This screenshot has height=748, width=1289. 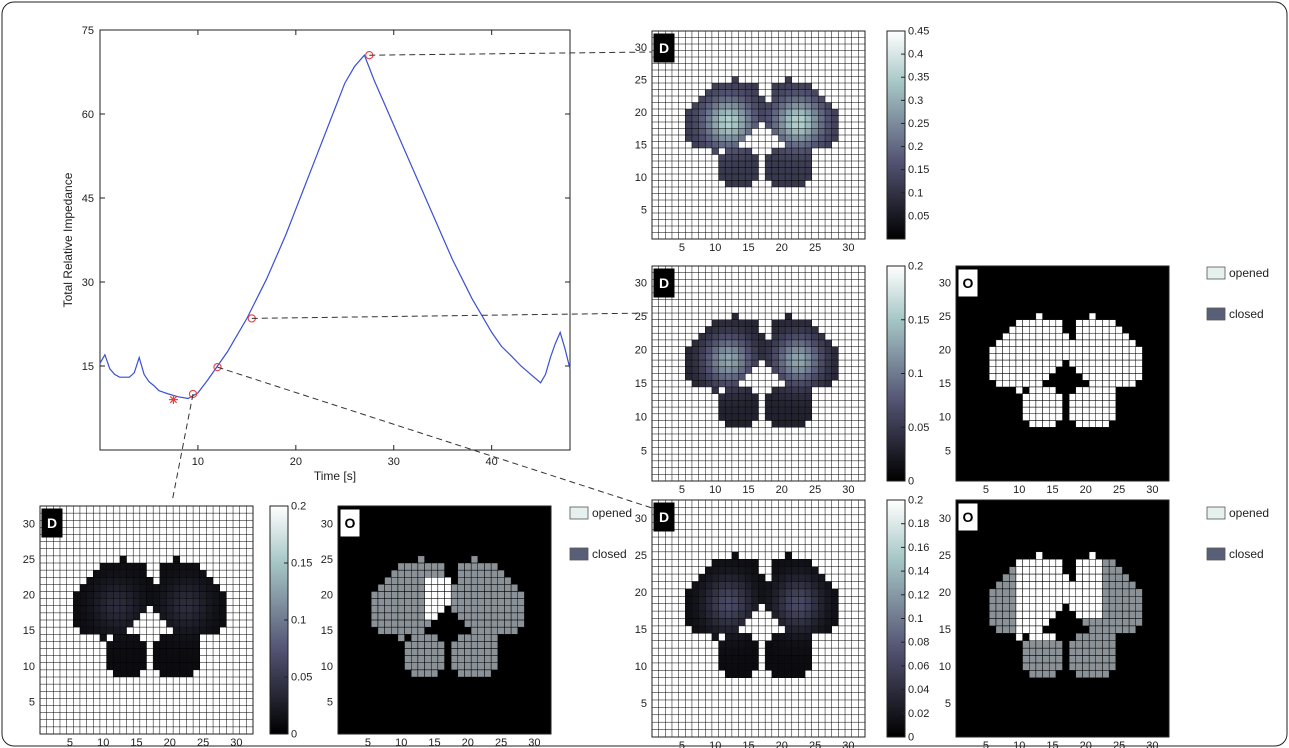 I want to click on heatmap-frame, so click(x=1062, y=373).